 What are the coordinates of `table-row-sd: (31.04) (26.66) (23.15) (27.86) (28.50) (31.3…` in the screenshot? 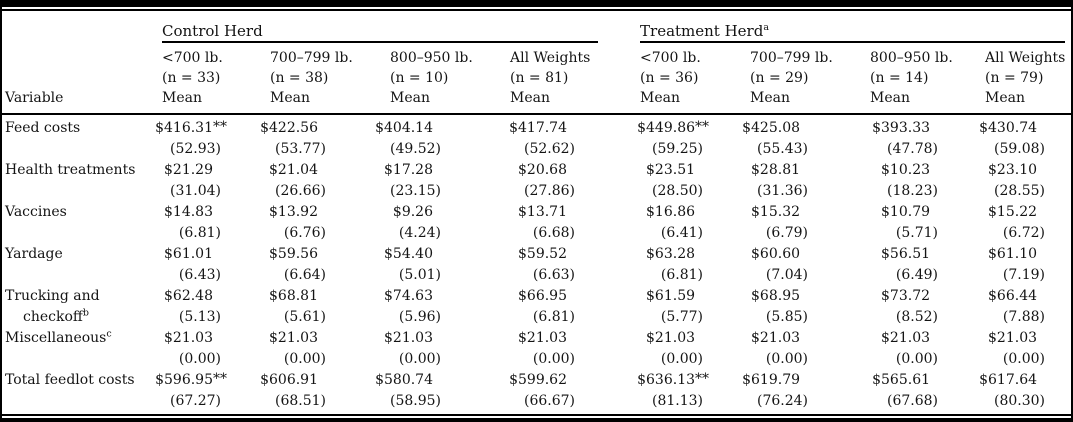 It's located at (536, 191).